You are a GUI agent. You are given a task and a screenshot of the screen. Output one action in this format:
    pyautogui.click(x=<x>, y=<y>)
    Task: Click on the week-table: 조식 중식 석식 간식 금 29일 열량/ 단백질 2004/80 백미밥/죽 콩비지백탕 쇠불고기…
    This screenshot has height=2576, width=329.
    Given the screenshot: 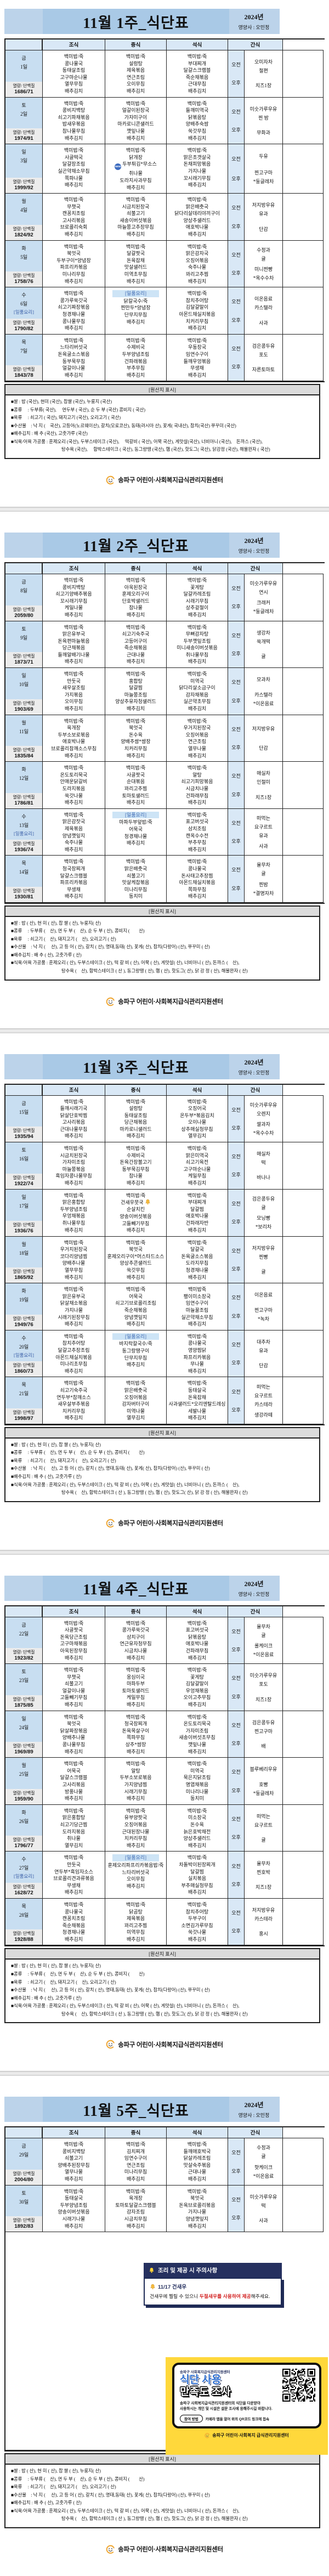 What is the action you would take?
    pyautogui.click(x=166, y=2290)
    